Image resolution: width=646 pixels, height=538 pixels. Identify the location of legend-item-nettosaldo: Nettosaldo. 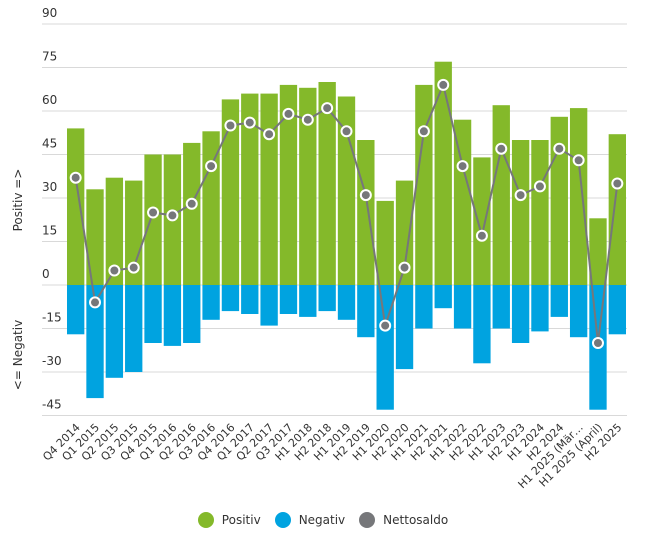
(403, 520).